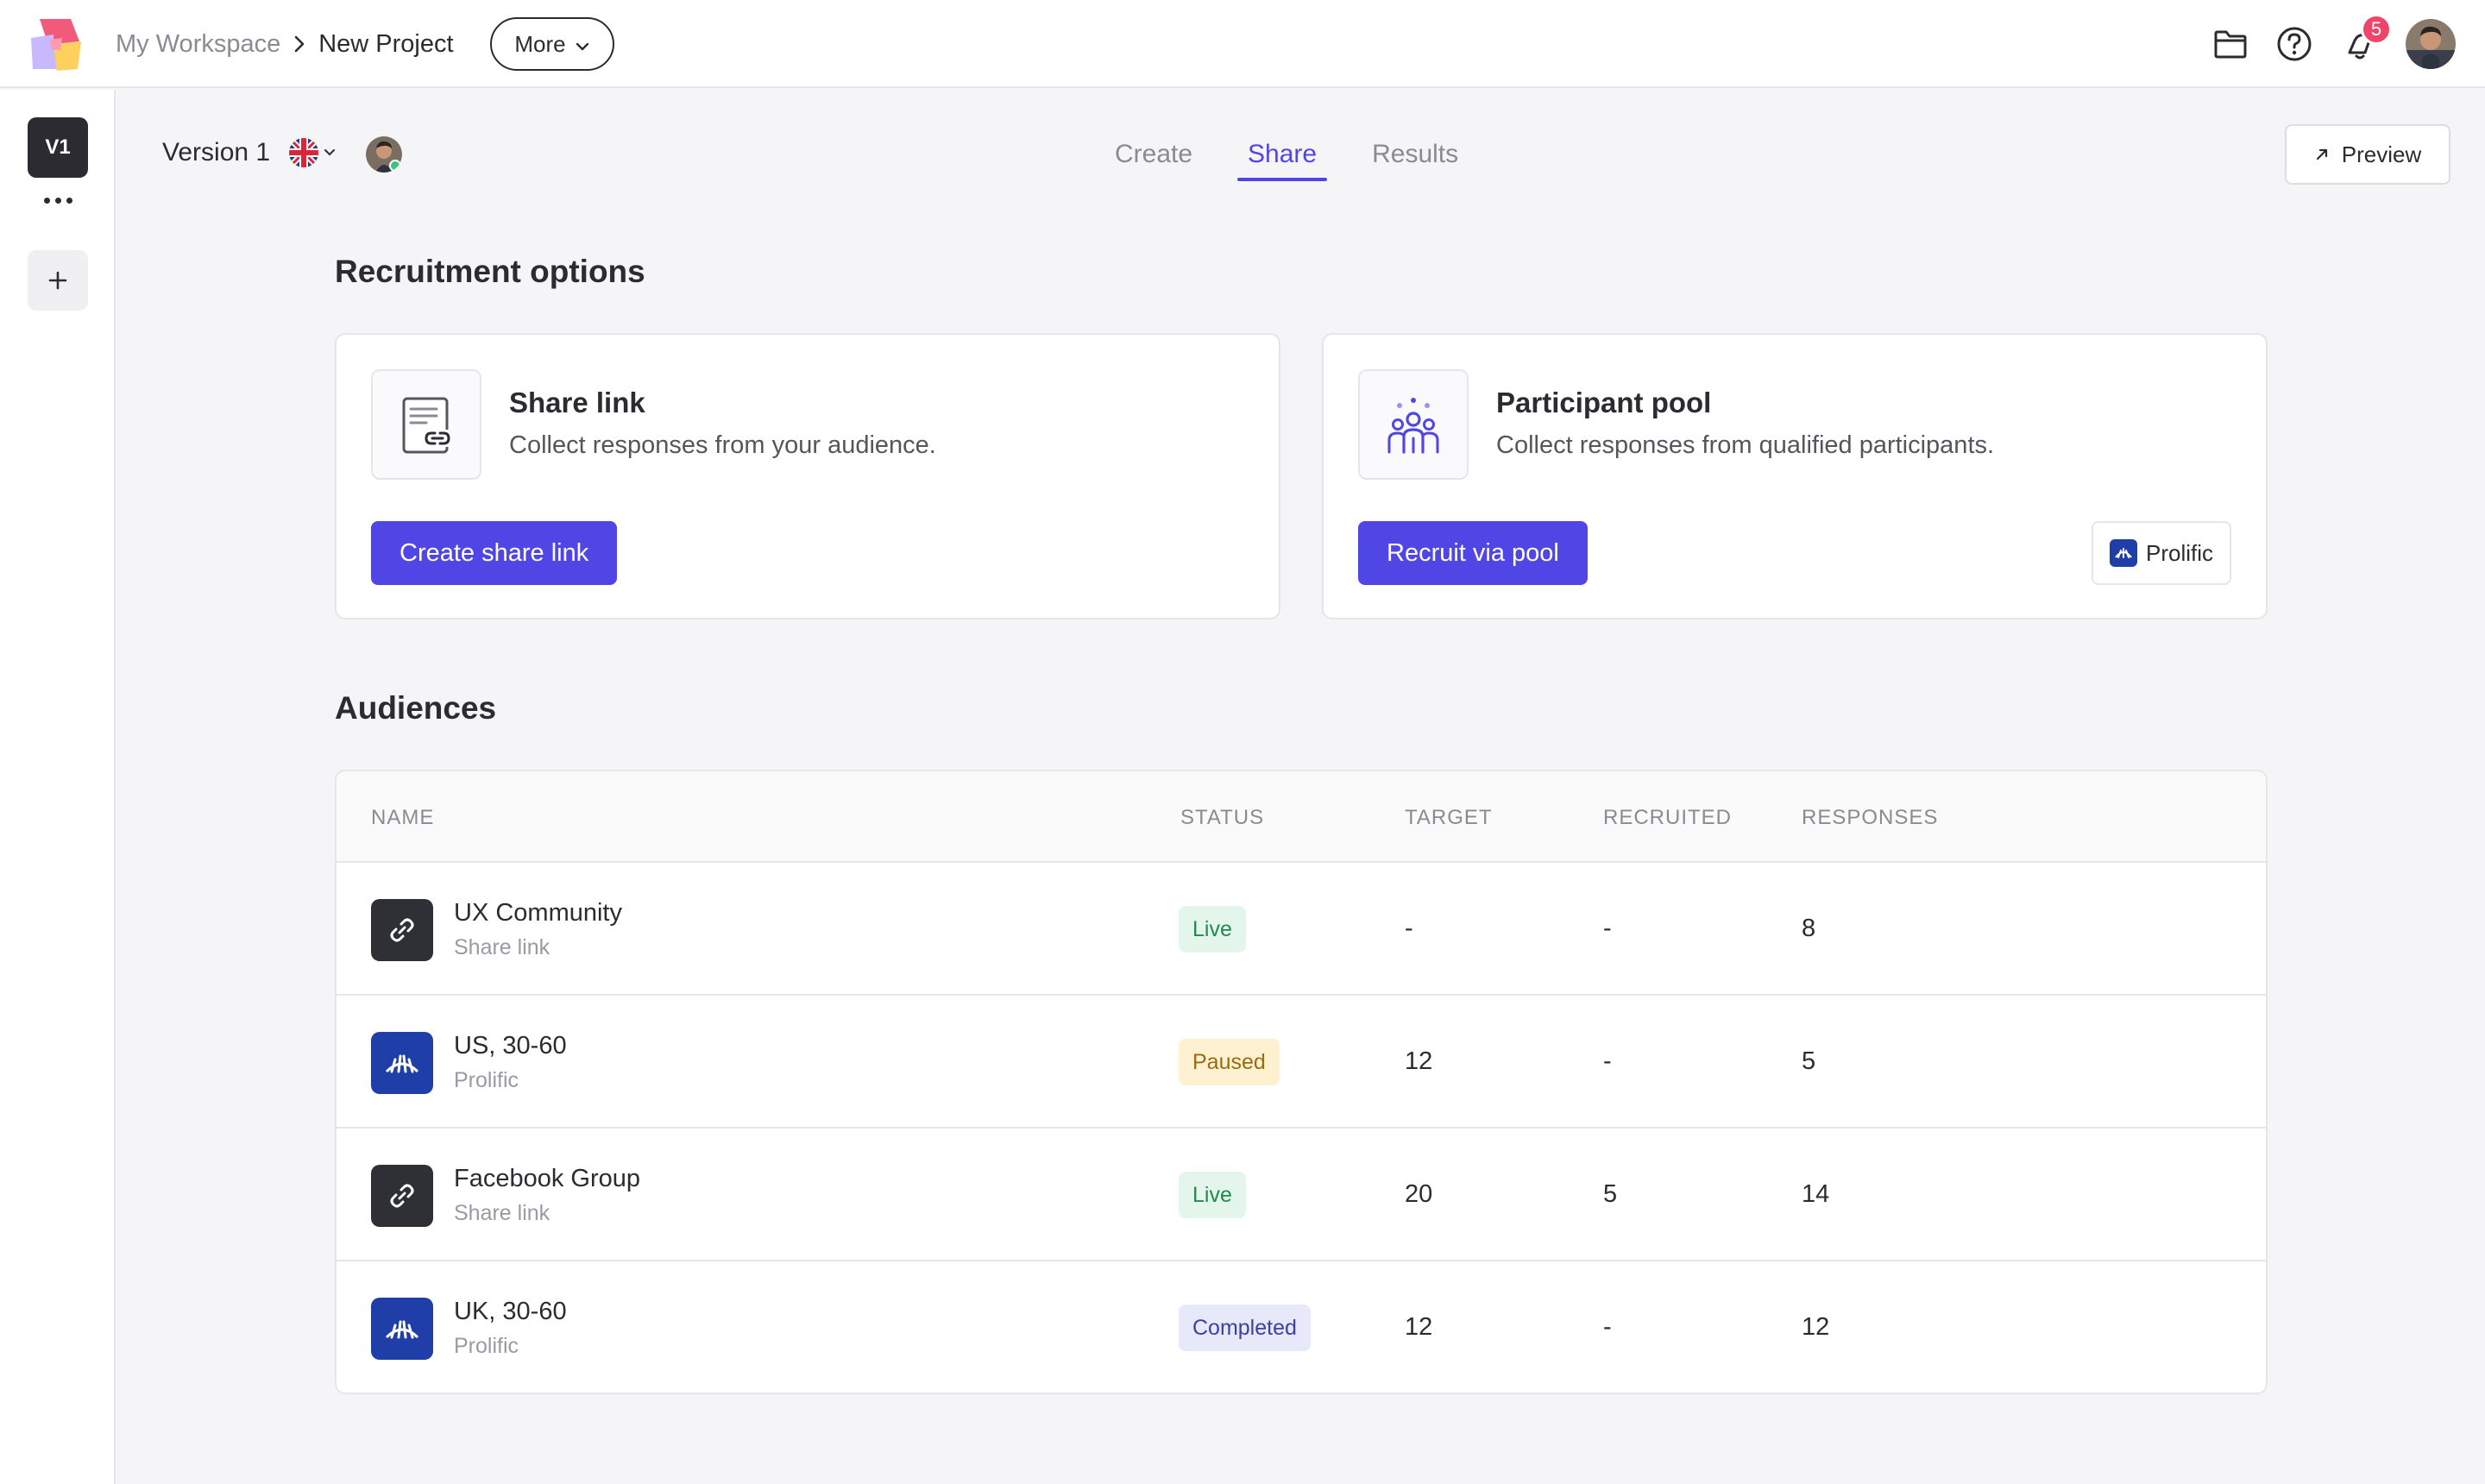 This screenshot has height=1484, width=2485. What do you see at coordinates (285, 44) in the screenshot?
I see `breadcrumb: My Workspace New Project` at bounding box center [285, 44].